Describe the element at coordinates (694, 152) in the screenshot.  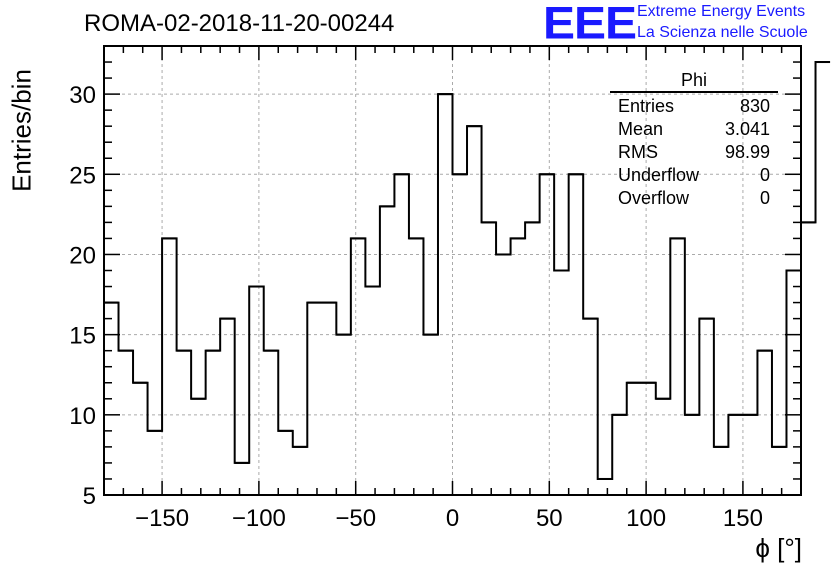
I see `stats-row-rms: RMS 98.99` at that location.